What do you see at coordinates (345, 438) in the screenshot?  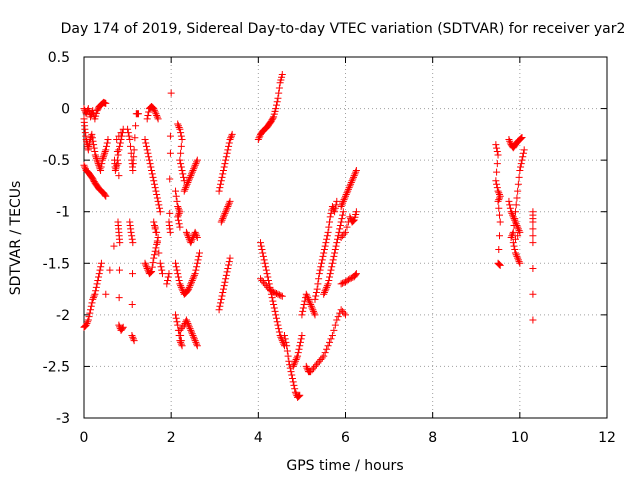 I see `x-tick-label: 6` at bounding box center [345, 438].